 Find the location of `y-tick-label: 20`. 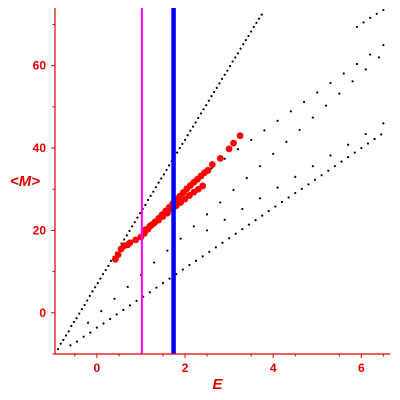

y-tick-label: 20 is located at coordinates (40, 230).